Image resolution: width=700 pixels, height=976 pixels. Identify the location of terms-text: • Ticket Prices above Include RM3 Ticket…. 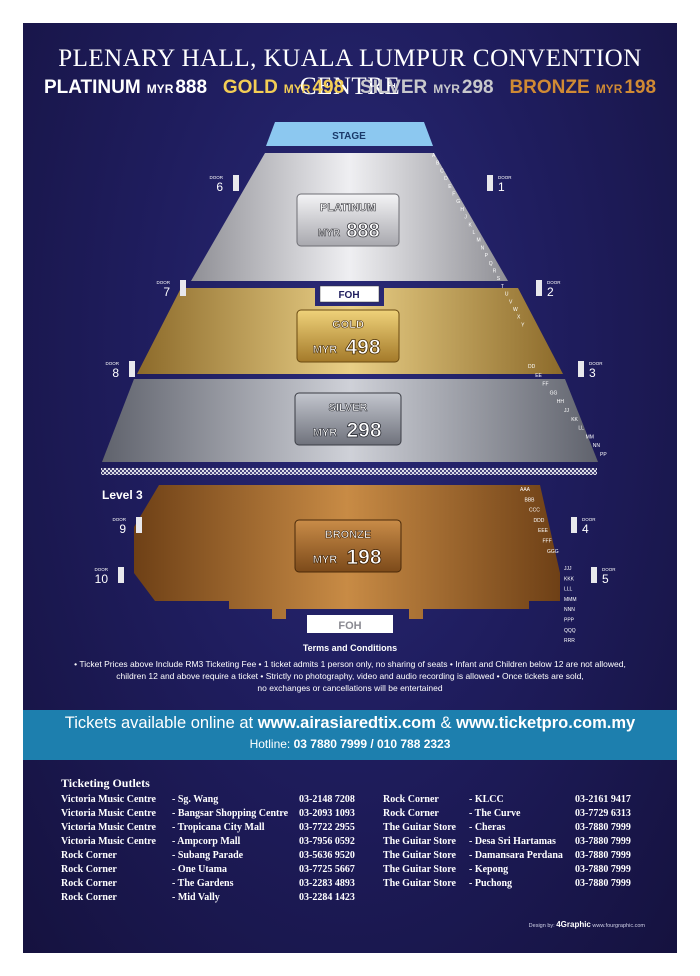
(350, 676).